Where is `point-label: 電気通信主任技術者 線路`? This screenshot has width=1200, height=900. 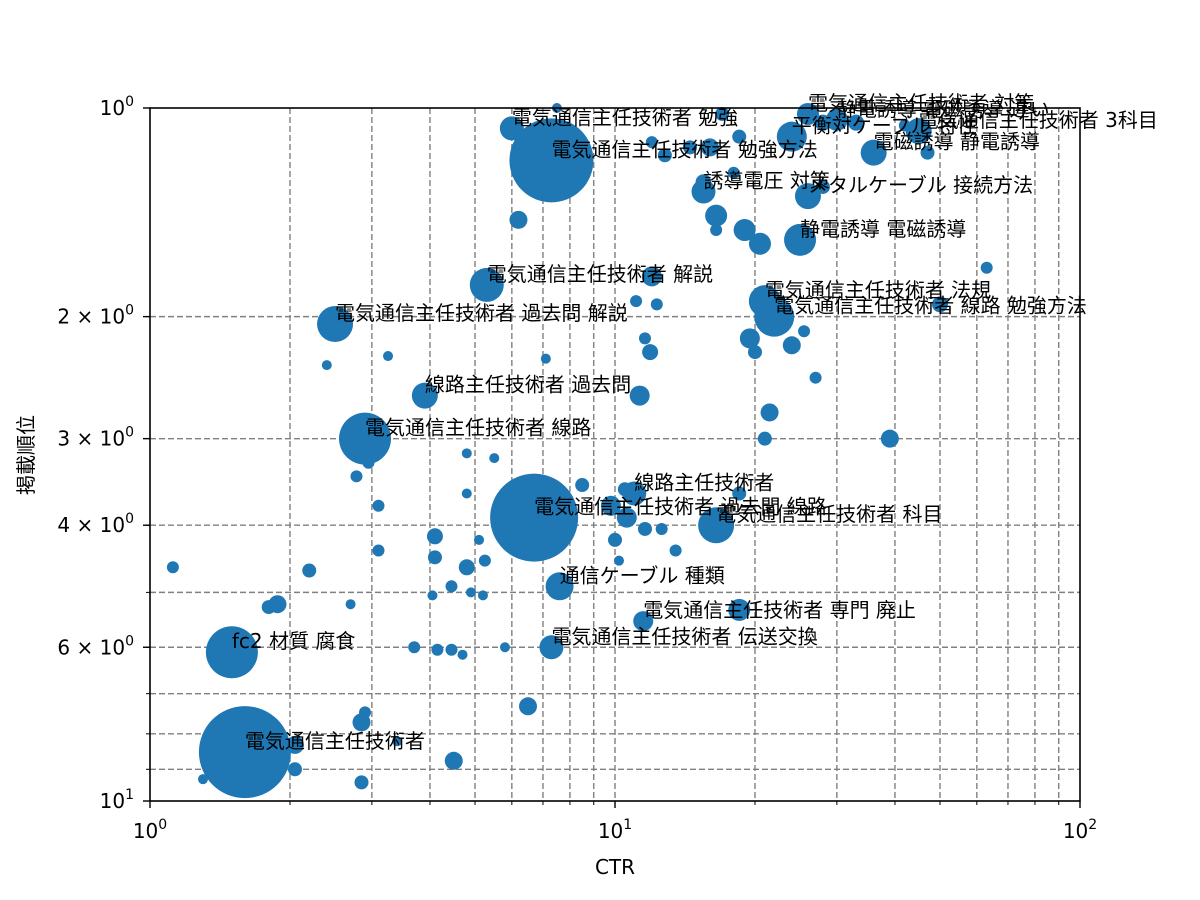
point-label: 電気通信主任技術者 線路 is located at coordinates (478, 428).